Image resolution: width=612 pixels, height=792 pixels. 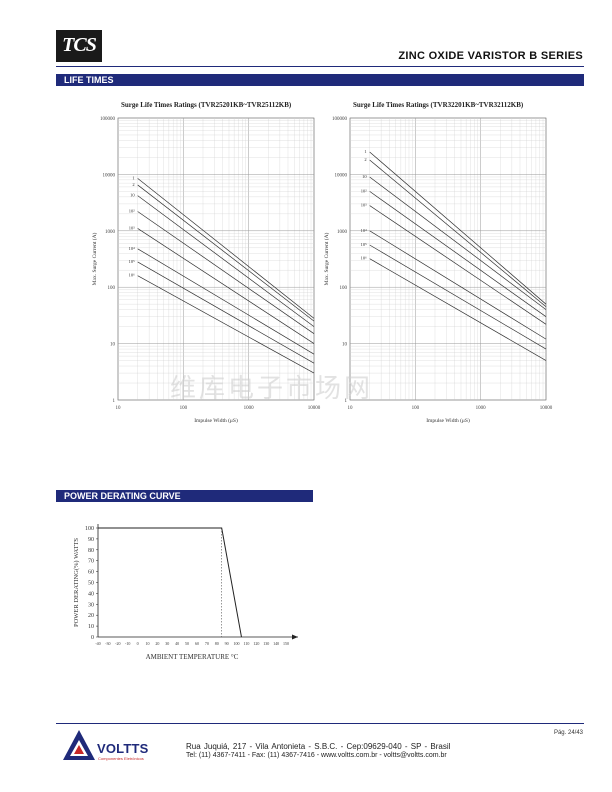 I want to click on y-tick-label: 80, so click(x=91, y=551).